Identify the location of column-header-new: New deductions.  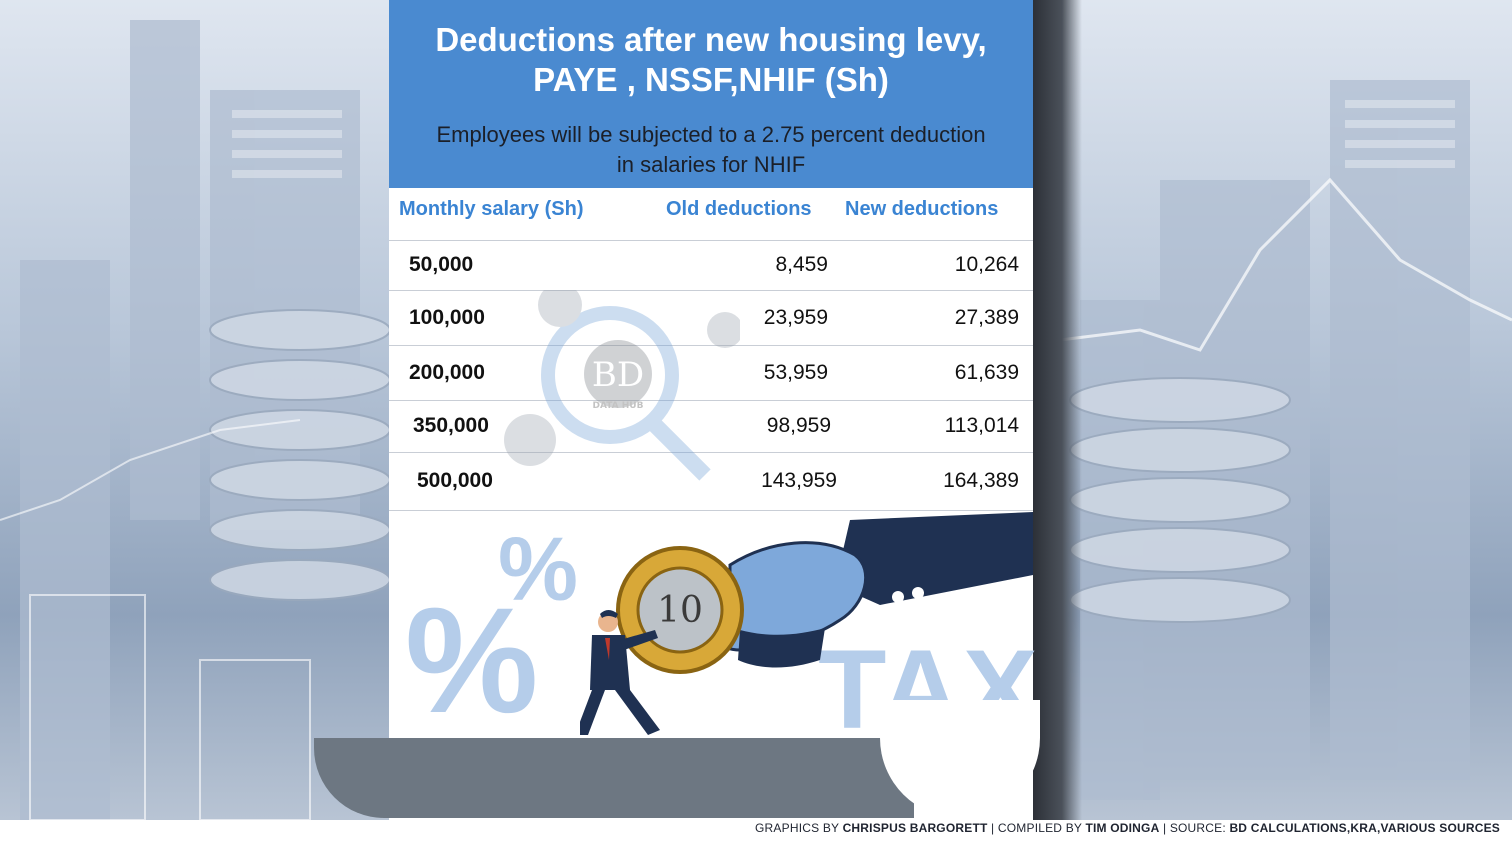
(922, 209).